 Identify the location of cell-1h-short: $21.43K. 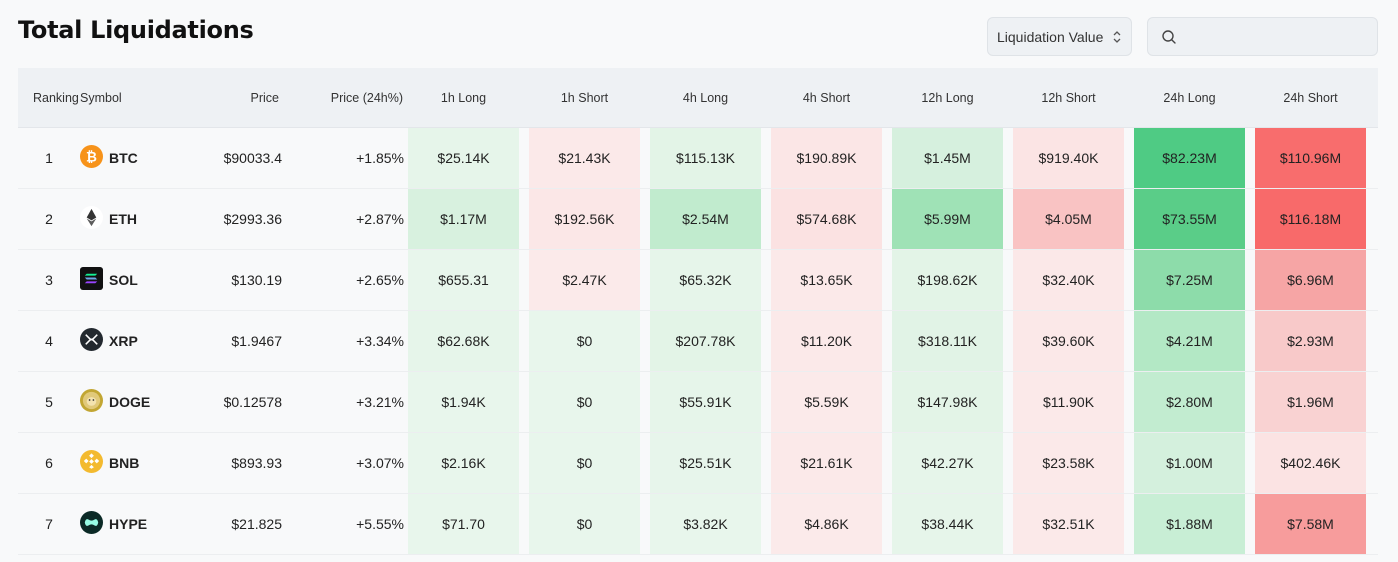
(584, 158).